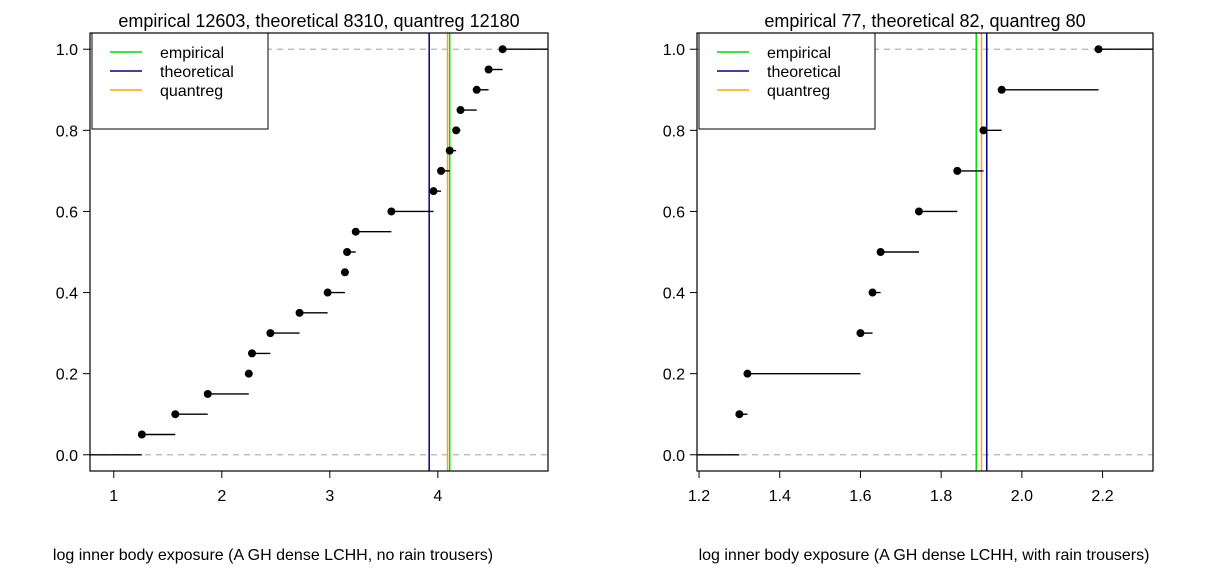  I want to click on x-tick-label: 2, so click(221, 496).